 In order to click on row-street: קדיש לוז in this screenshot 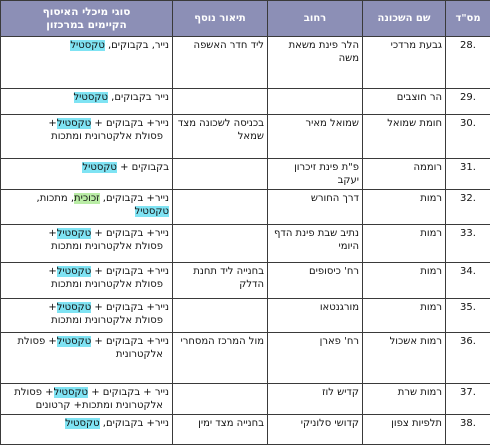, I will do `click(315, 399)`.